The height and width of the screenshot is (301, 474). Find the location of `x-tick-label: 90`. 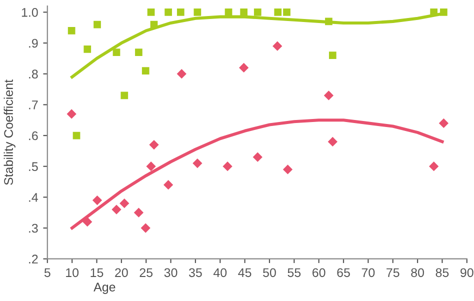

x-tick-label: 90 is located at coordinates (467, 273).